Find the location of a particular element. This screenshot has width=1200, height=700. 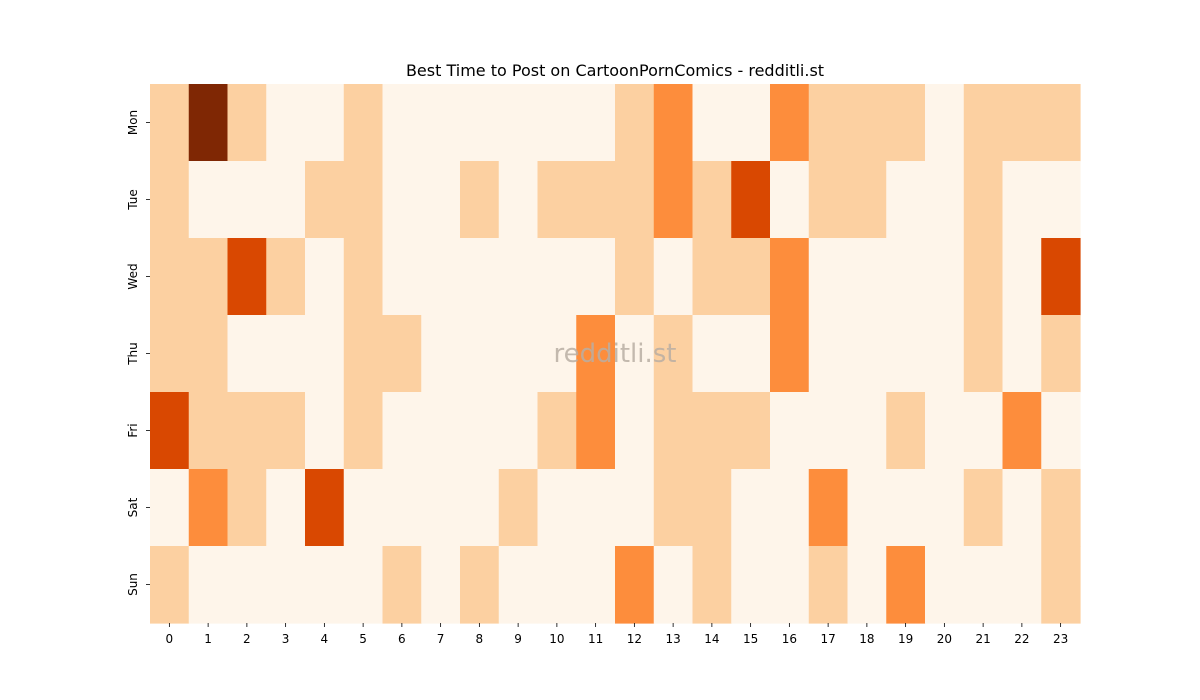

y-tick-label: Thu is located at coordinates (133, 354).